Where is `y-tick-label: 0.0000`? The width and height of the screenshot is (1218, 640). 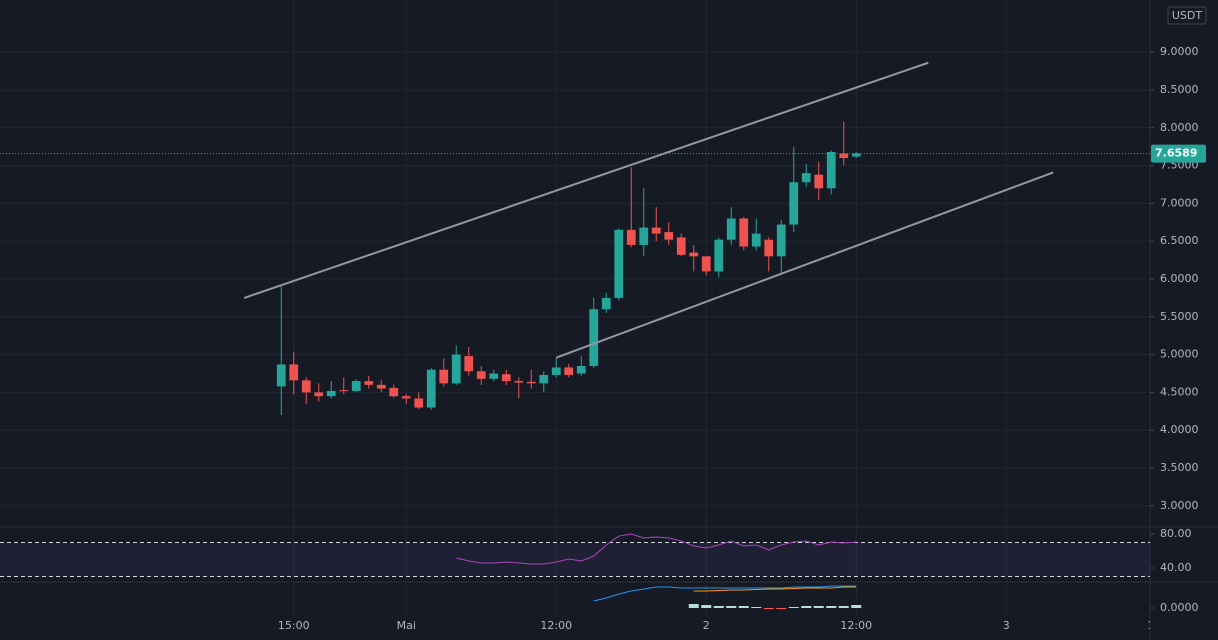
y-tick-label: 0.0000 is located at coordinates (1179, 607).